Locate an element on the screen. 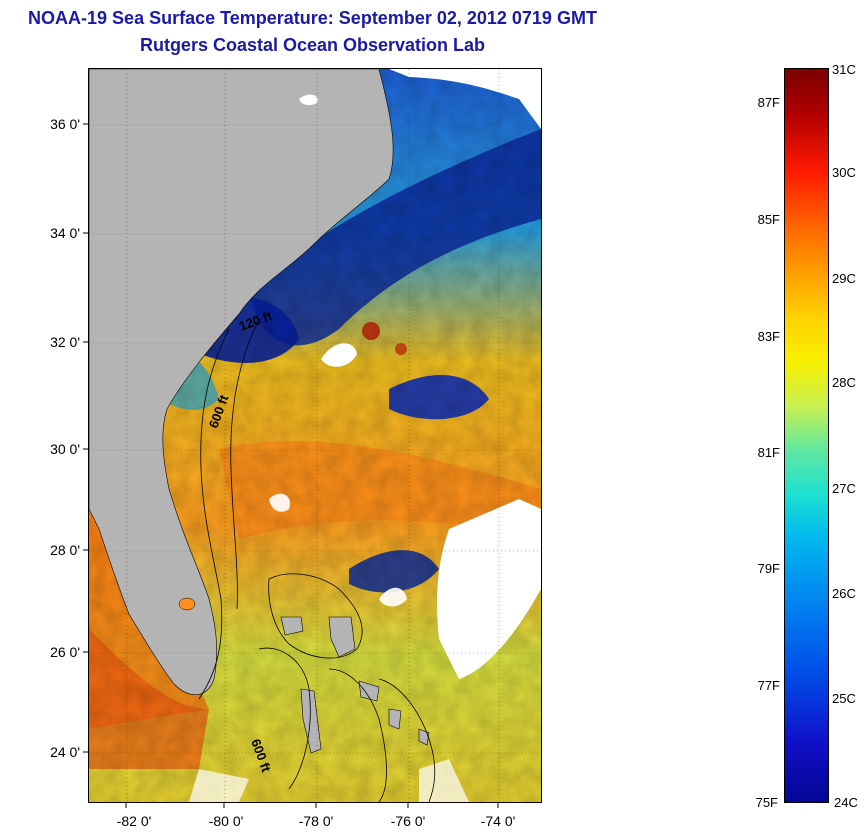 This screenshot has height=832, width=865. colorbar-c-24: 24C is located at coordinates (846, 802).